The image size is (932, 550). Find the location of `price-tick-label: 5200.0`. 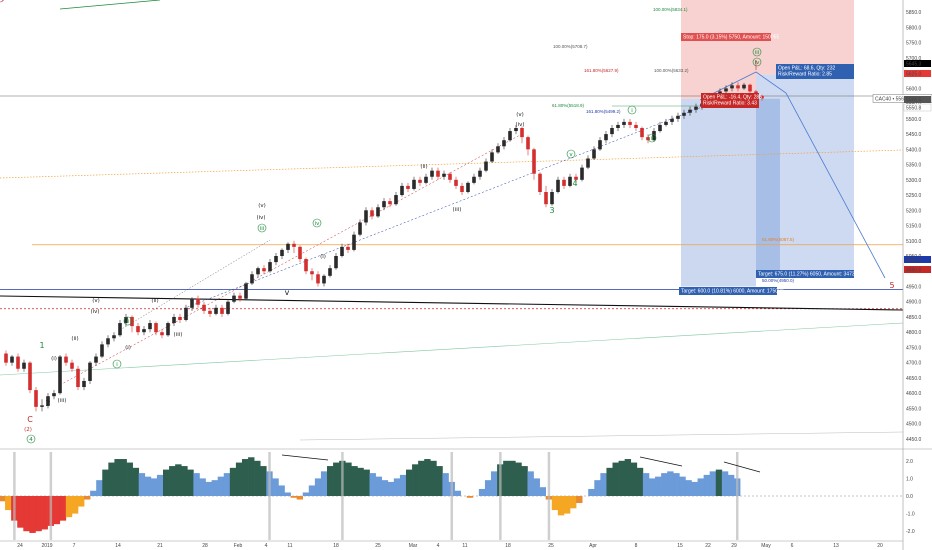

price-tick-label: 5200.0 is located at coordinates (914, 211).